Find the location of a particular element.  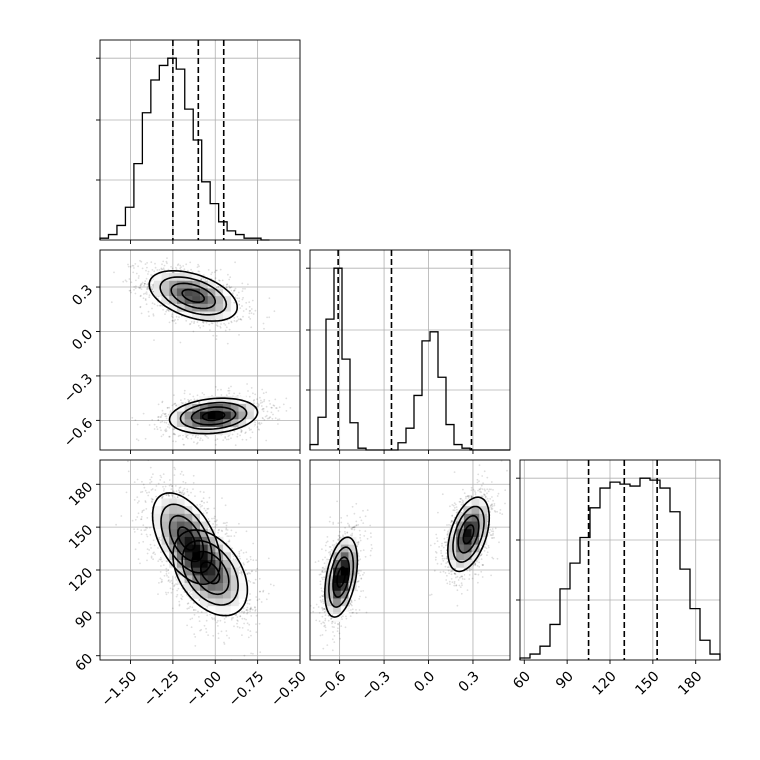

histogram-step is located at coordinates (409, 359).